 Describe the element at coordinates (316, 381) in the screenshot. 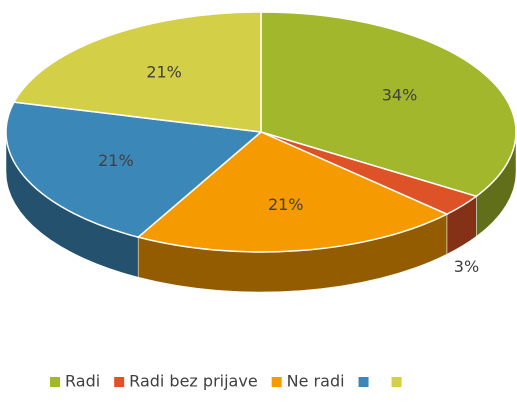

I see `legend-label: Ne radi` at that location.